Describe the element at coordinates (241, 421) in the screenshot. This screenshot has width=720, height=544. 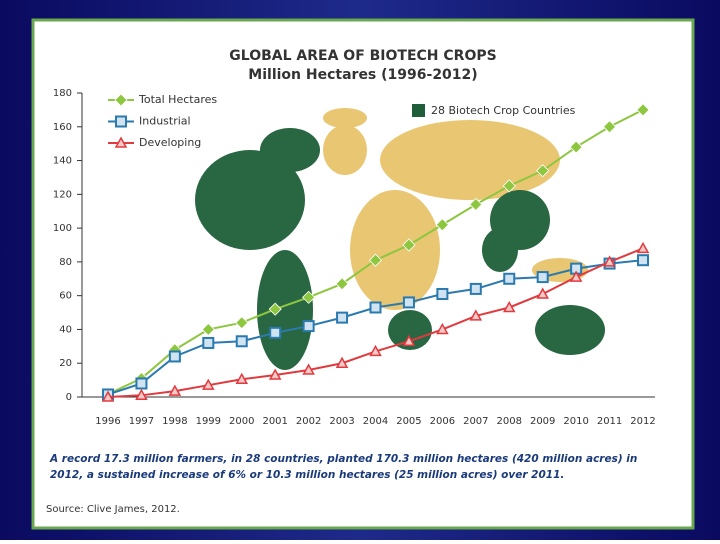
I see `x-tick-label: 2000` at that location.